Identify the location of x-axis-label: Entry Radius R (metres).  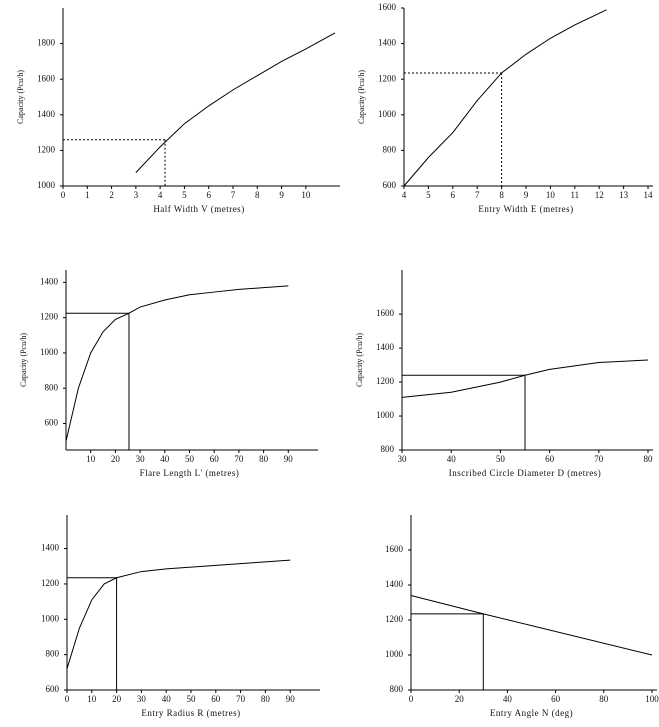
(190, 713).